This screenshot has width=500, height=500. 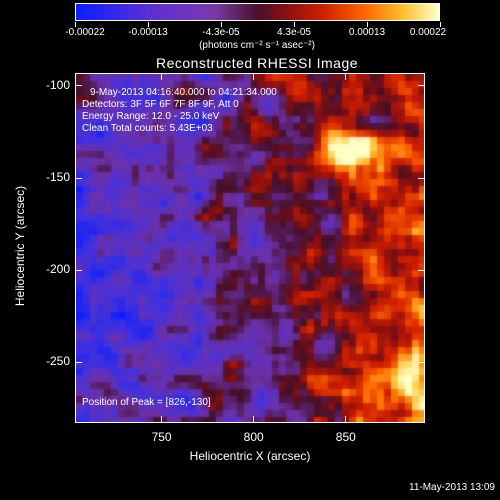 I want to click on annotation-detectors: Detectors: 3F 5F 6F 7F 8F 9F, Att 0, so click(x=160, y=104).